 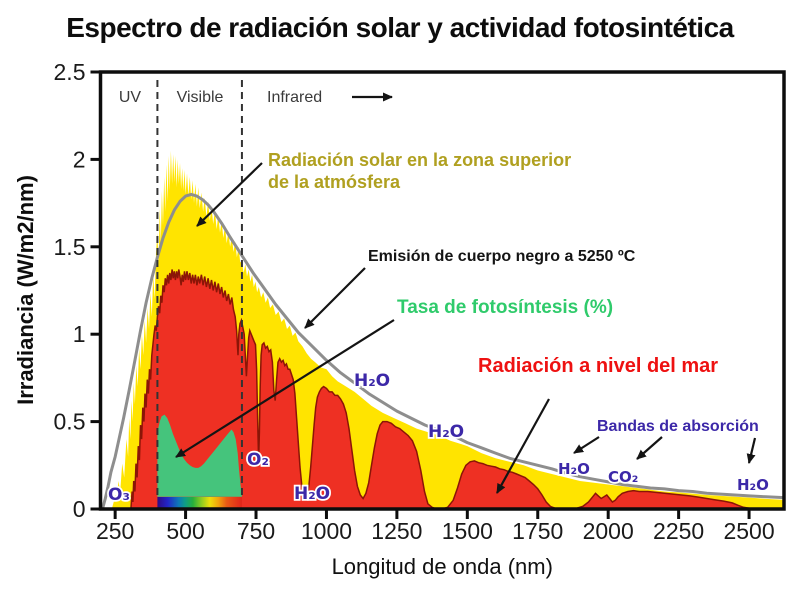 What do you see at coordinates (623, 477) in the screenshot?
I see `band-co2: CO₂` at bounding box center [623, 477].